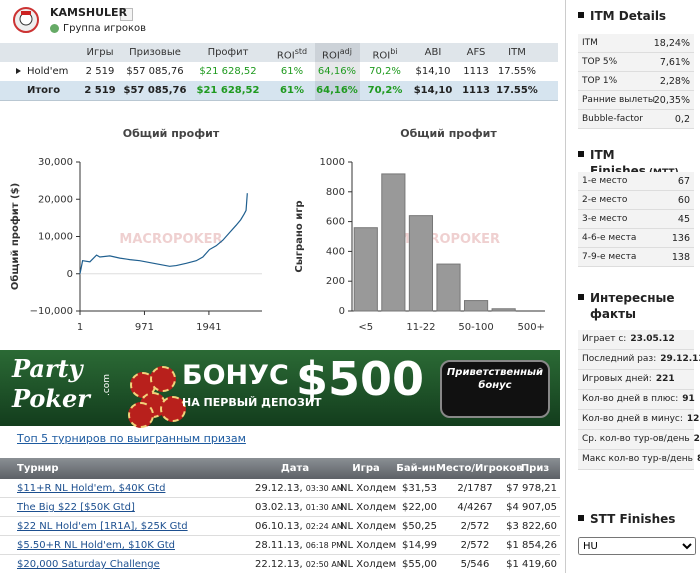 Image resolution: width=700 pixels, height=573 pixels. What do you see at coordinates (636, 439) in the screenshot?
I see `fact-label: Ср. кол-во тур-ов/день` at bounding box center [636, 439].